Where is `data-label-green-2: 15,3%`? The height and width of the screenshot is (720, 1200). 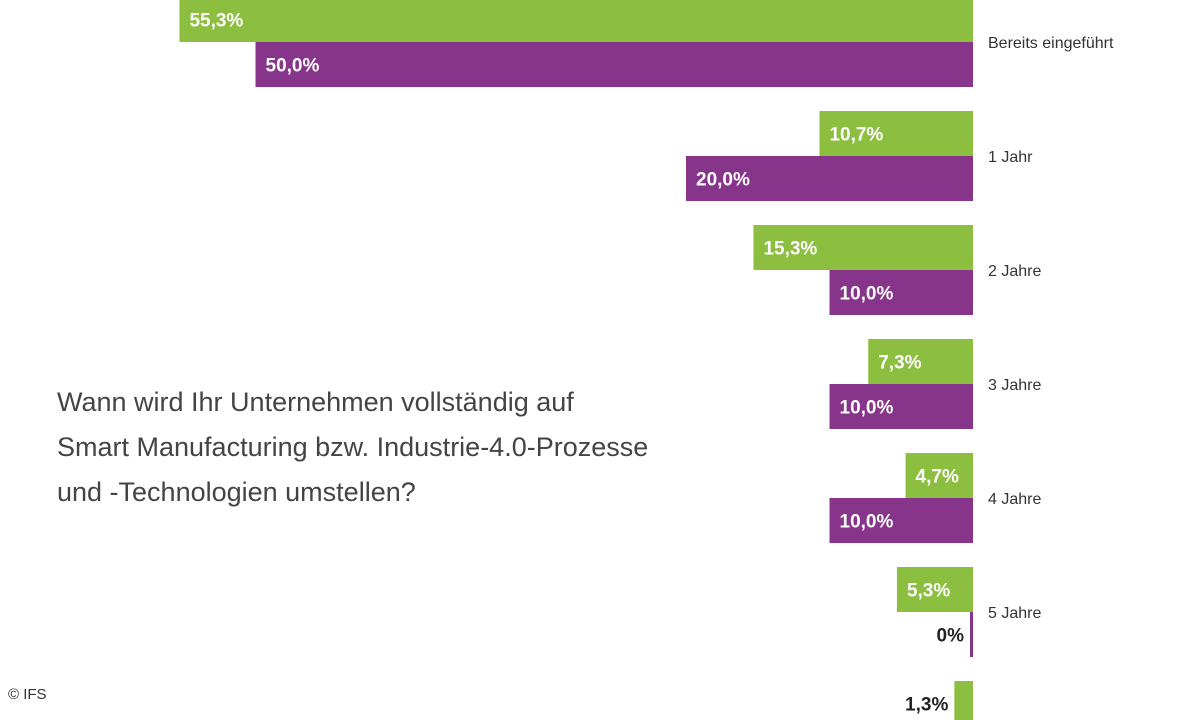 data-label-green-2: 15,3% is located at coordinates (790, 249).